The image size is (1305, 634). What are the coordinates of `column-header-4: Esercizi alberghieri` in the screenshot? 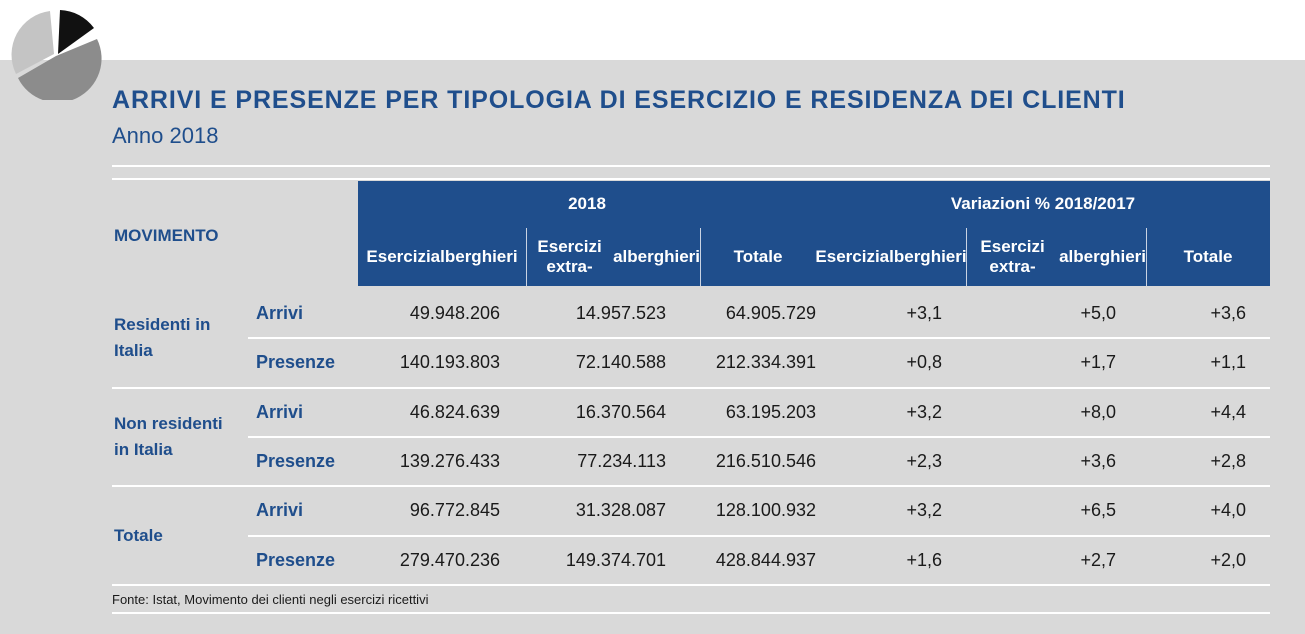 It's located at (891, 257).